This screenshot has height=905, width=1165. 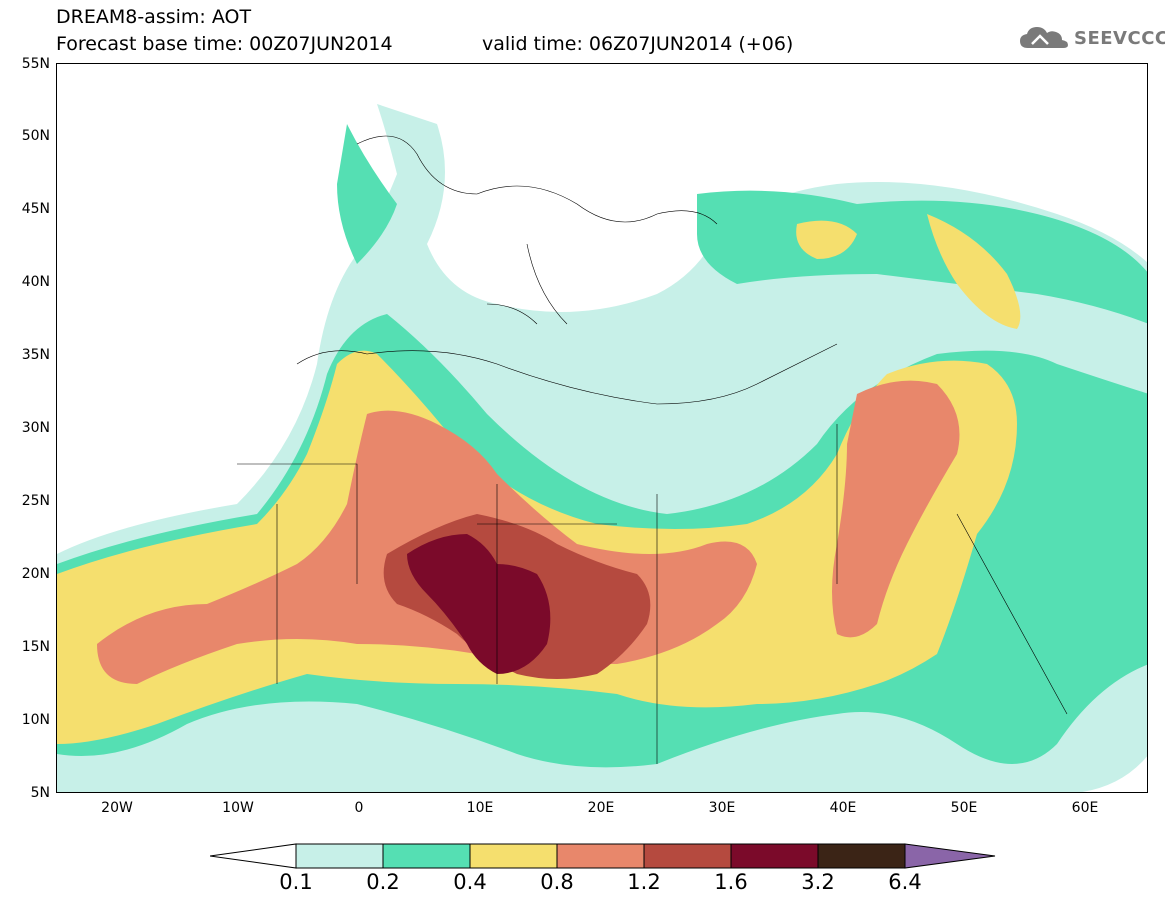 I want to click on lat-label: 50N, so click(x=35, y=136).